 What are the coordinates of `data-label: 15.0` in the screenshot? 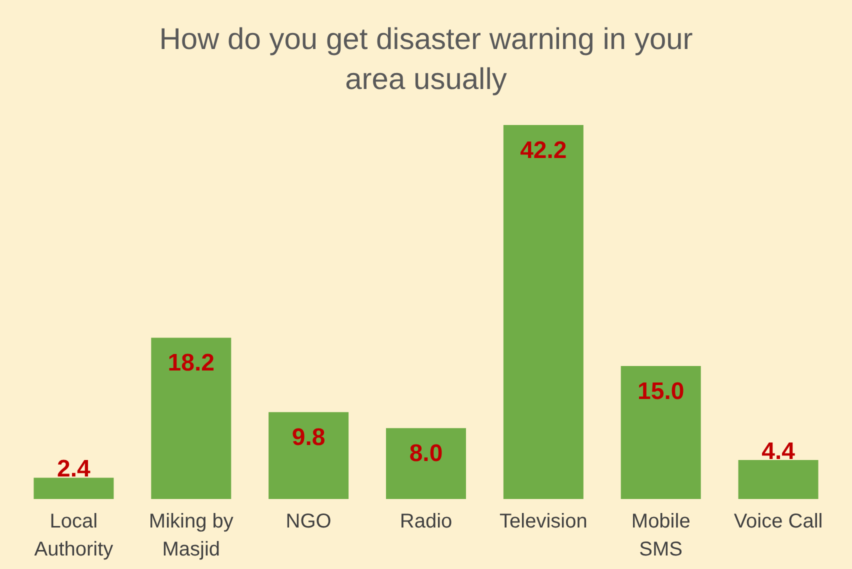 It's located at (661, 392).